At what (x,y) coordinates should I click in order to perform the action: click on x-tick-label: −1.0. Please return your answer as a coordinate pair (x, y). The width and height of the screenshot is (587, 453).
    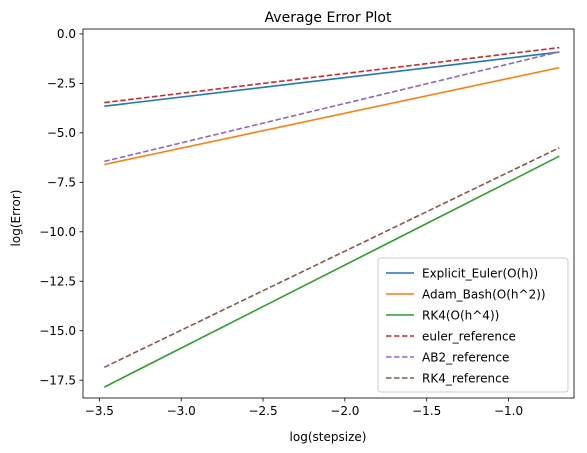
    Looking at the image, I should click on (508, 411).